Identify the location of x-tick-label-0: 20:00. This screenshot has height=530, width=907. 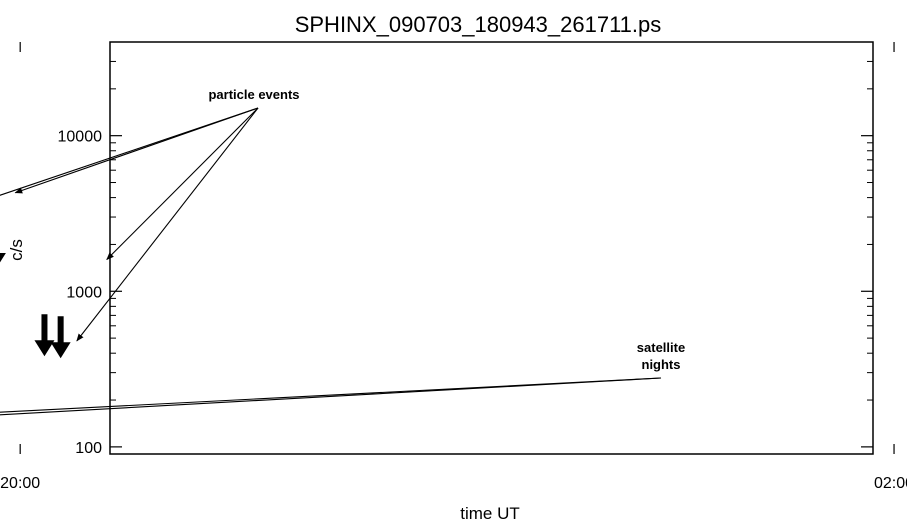
(20, 483).